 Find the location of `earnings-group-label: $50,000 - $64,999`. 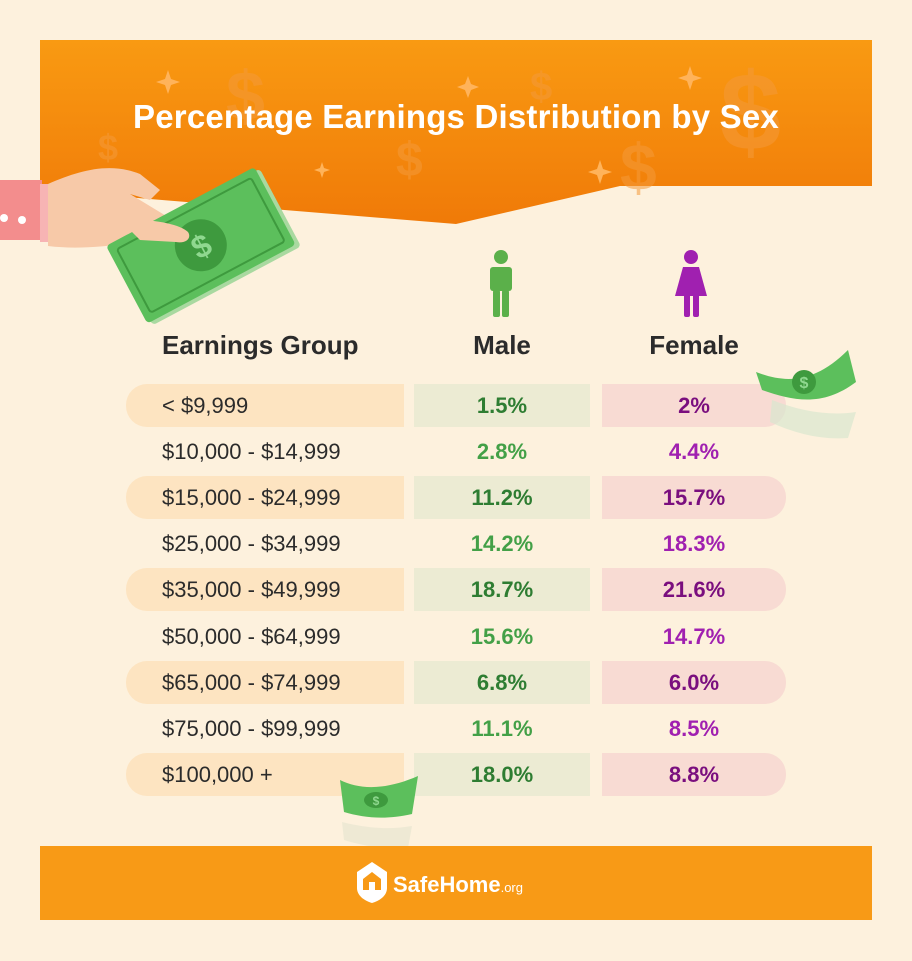

earnings-group-label: $50,000 - $64,999 is located at coordinates (251, 636).